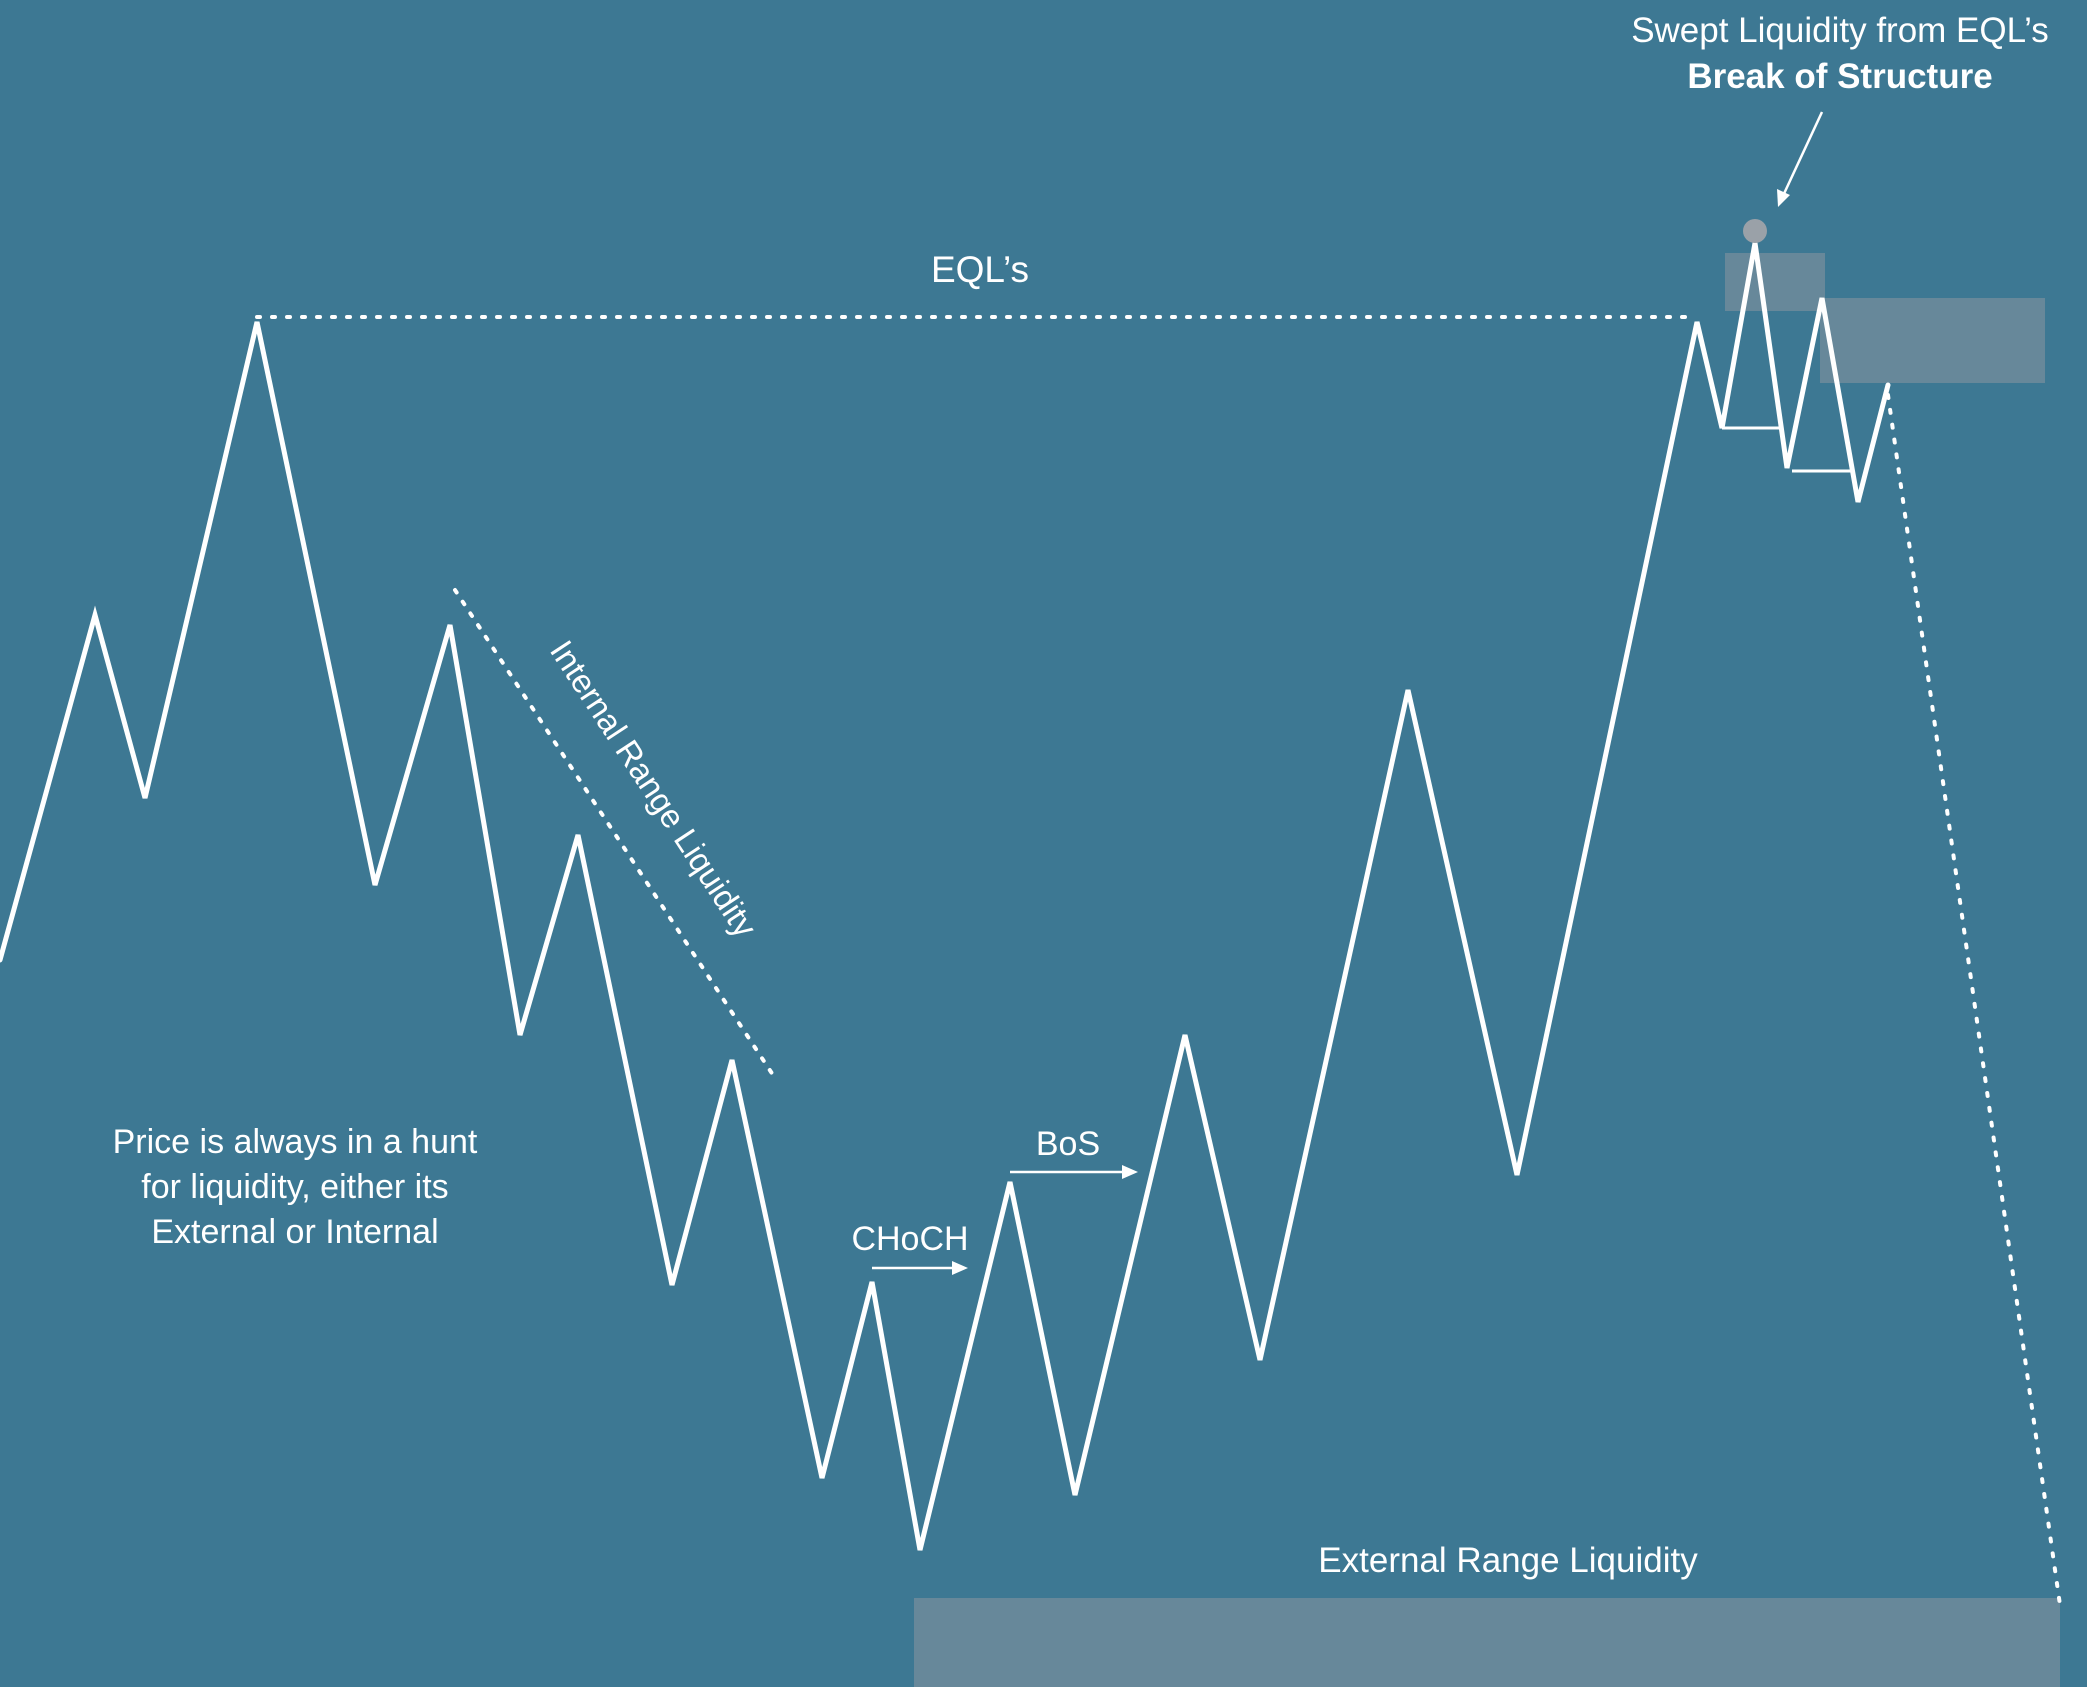 This screenshot has width=2087, height=1687. Describe the element at coordinates (295, 1142) in the screenshot. I see `note-line-1: Price is always in a hunt` at that location.